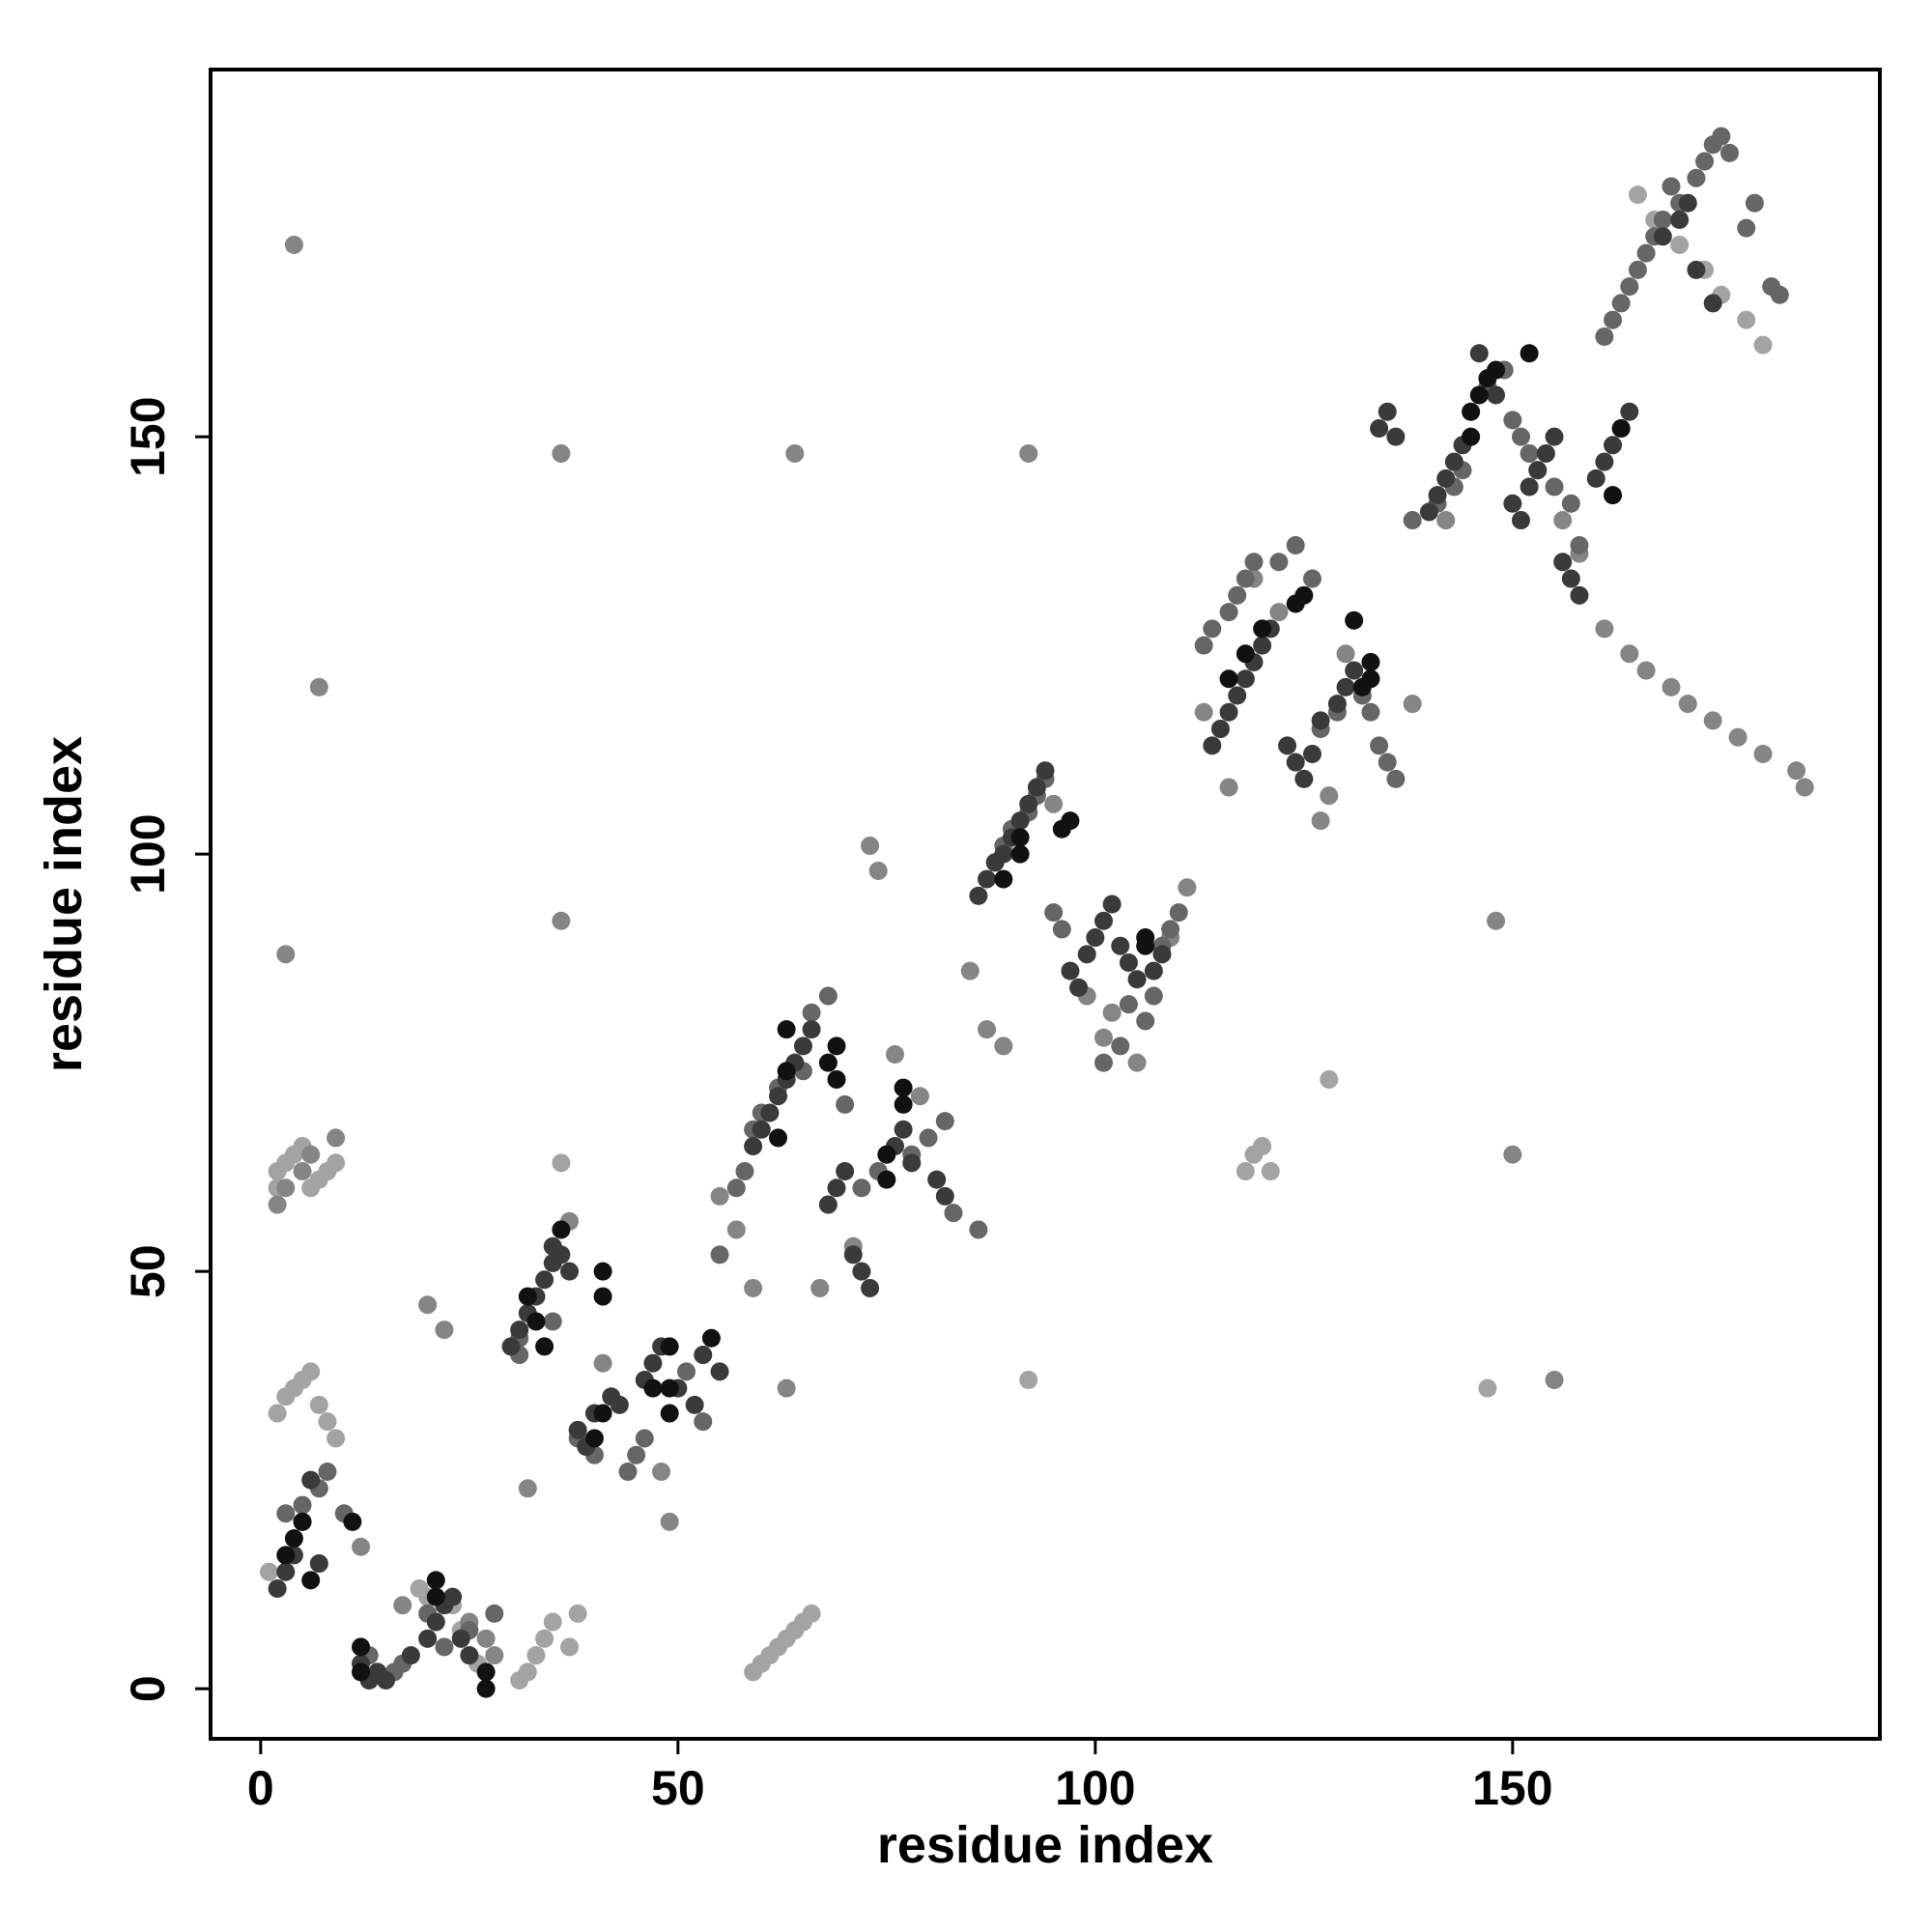 Image resolution: width=1932 pixels, height=1932 pixels. Describe the element at coordinates (64, 904) in the screenshot. I see `y-axis-title: residue index` at that location.